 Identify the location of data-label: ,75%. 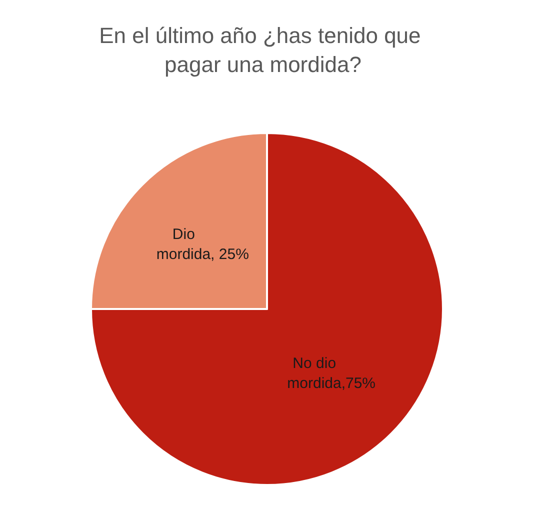
(358, 383).